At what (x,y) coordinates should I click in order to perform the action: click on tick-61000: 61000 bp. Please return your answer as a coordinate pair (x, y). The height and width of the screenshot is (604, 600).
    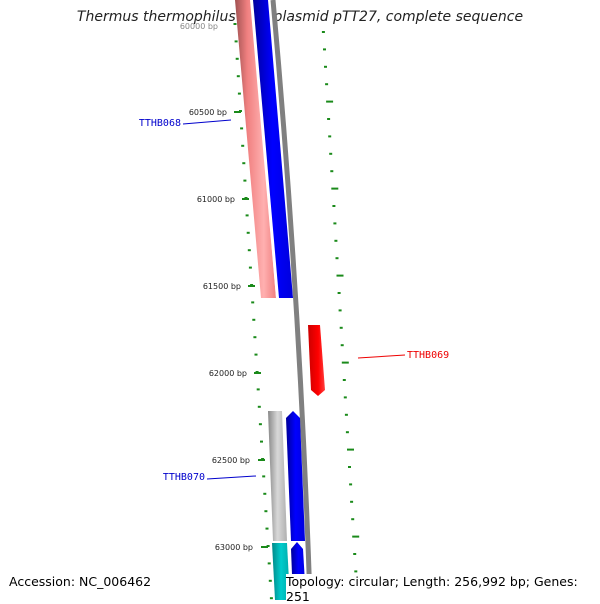
    Looking at the image, I should click on (223, 199).